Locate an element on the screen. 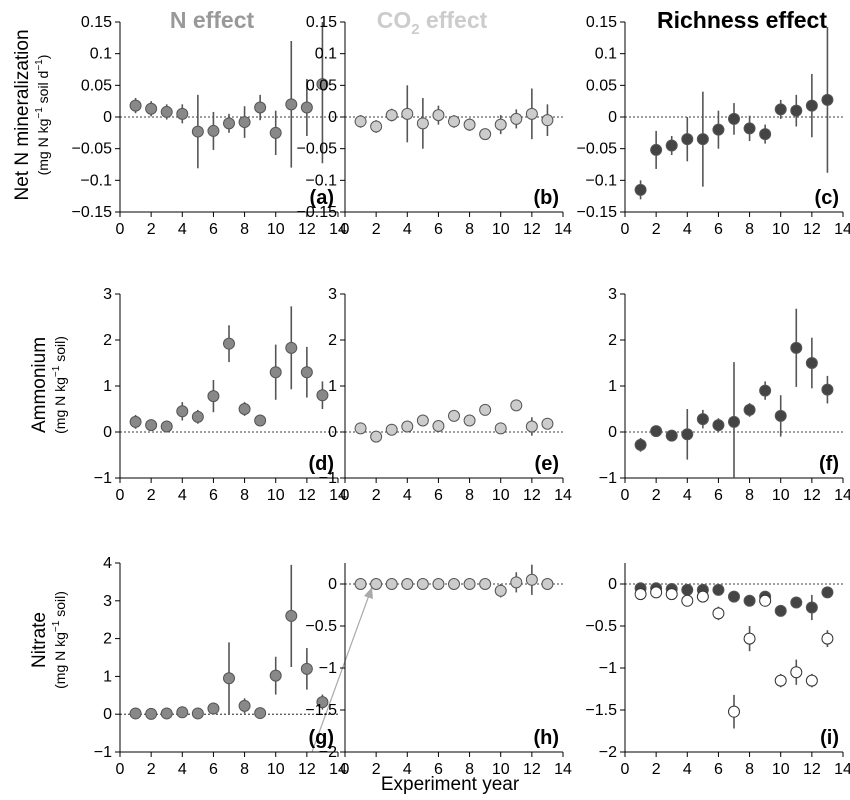 The height and width of the screenshot is (800, 850). y-tick-label: 2 is located at coordinates (612, 340).